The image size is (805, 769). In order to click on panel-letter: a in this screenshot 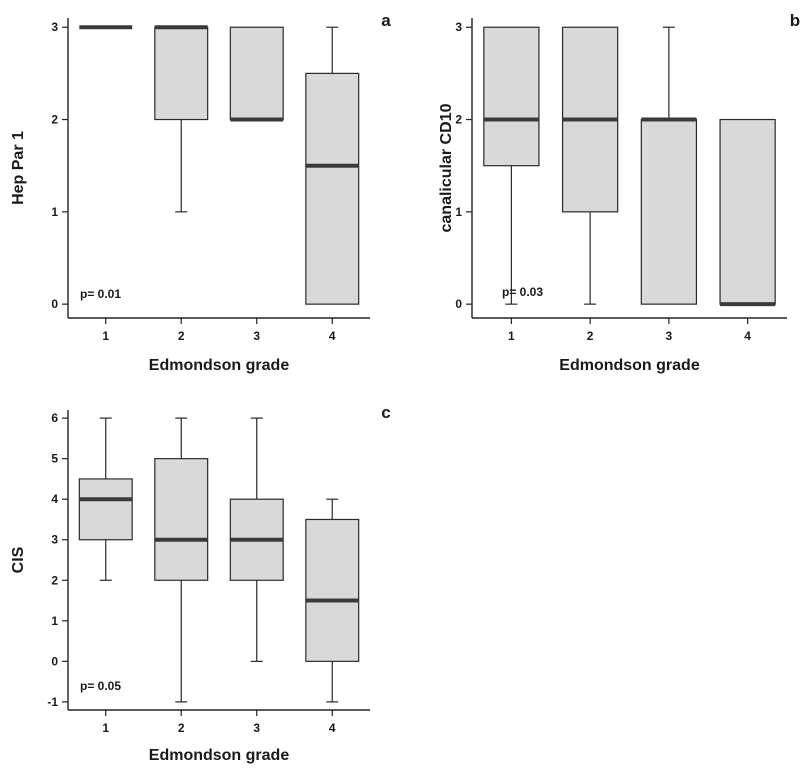, I will do `click(386, 20)`.